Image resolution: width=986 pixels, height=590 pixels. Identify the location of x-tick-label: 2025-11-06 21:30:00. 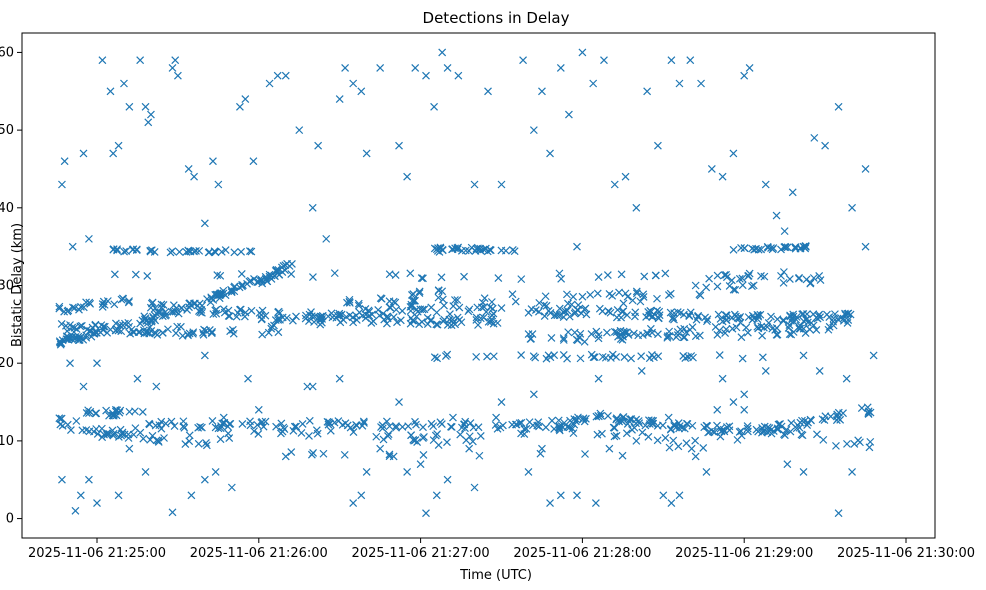
(906, 553).